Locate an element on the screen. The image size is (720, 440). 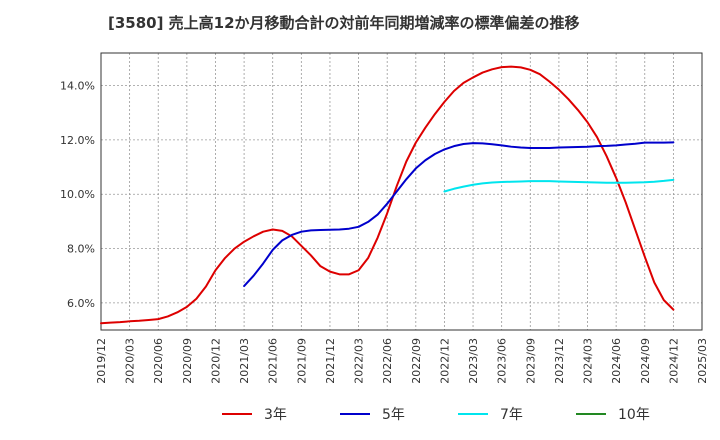
y-tick-label: 8.0% is located at coordinates (81, 249).